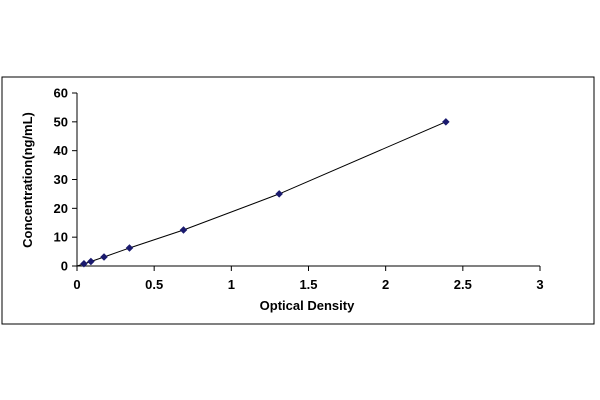 Image resolution: width=600 pixels, height=400 pixels. What do you see at coordinates (61, 208) in the screenshot?
I see `y-tick-label: 20` at bounding box center [61, 208].